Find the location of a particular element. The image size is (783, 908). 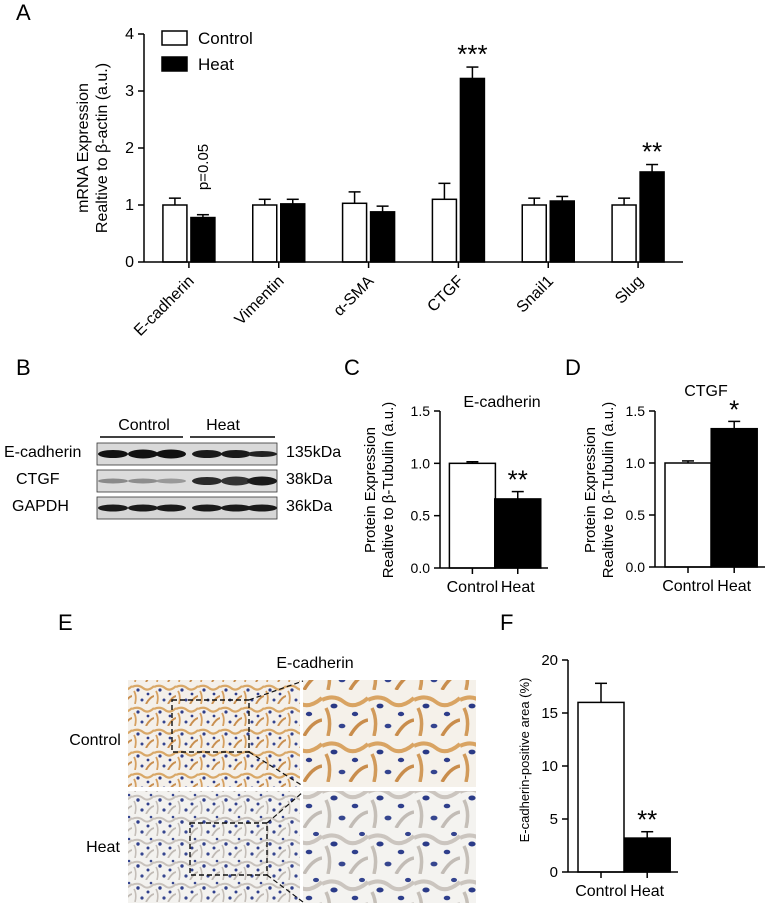

ihc-image-control-zoom is located at coordinates (389, 733).